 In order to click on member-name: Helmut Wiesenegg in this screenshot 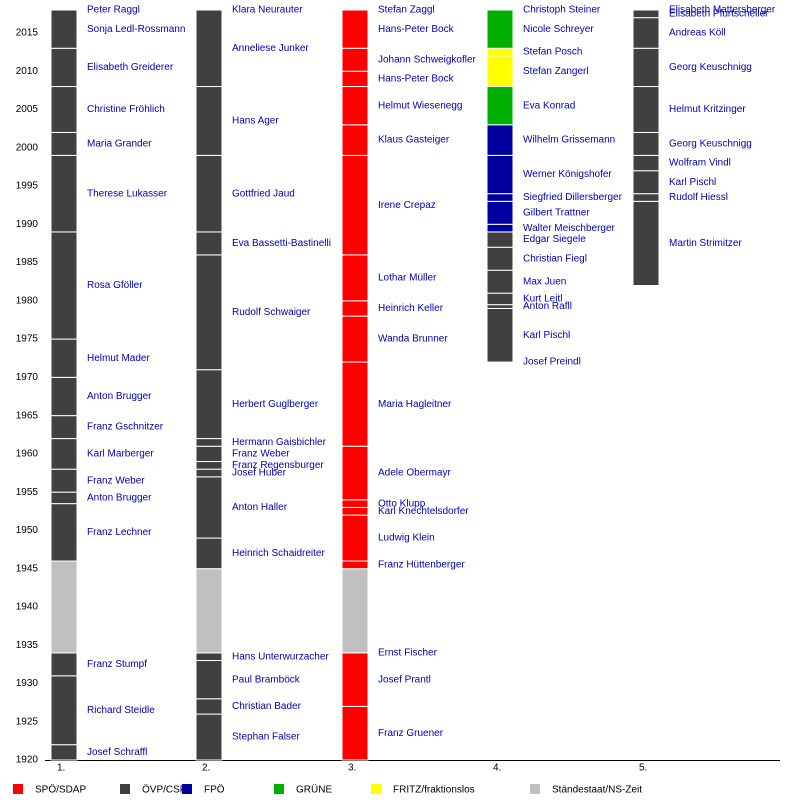, I will do `click(420, 105)`.